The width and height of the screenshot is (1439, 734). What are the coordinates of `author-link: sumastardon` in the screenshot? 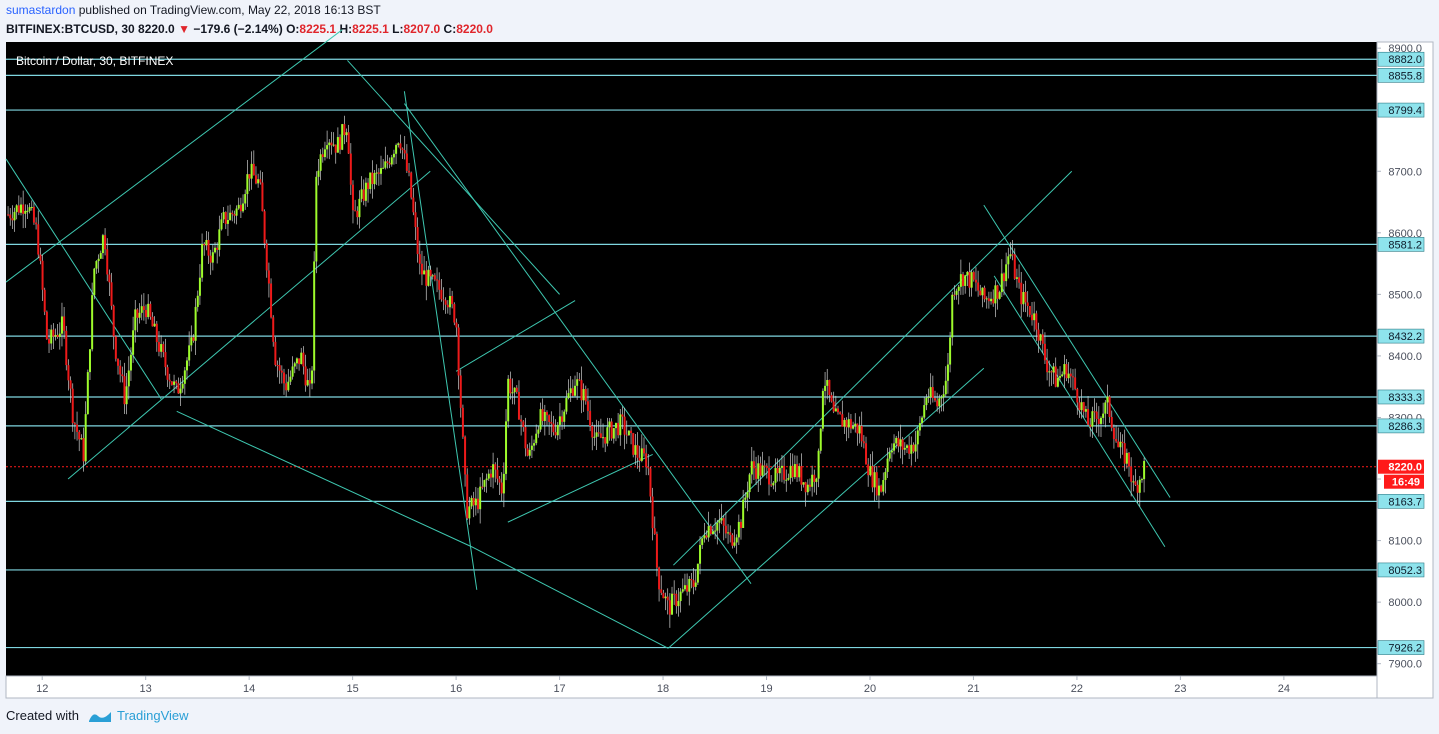 It's located at (41, 10).